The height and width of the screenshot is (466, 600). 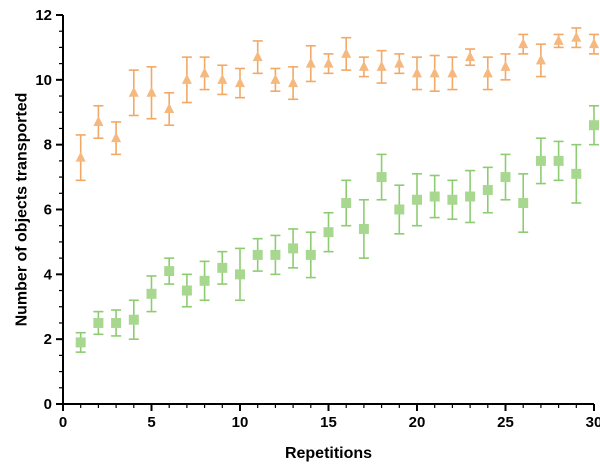 What do you see at coordinates (328, 422) in the screenshot?
I see `x-tick-label: 15` at bounding box center [328, 422].